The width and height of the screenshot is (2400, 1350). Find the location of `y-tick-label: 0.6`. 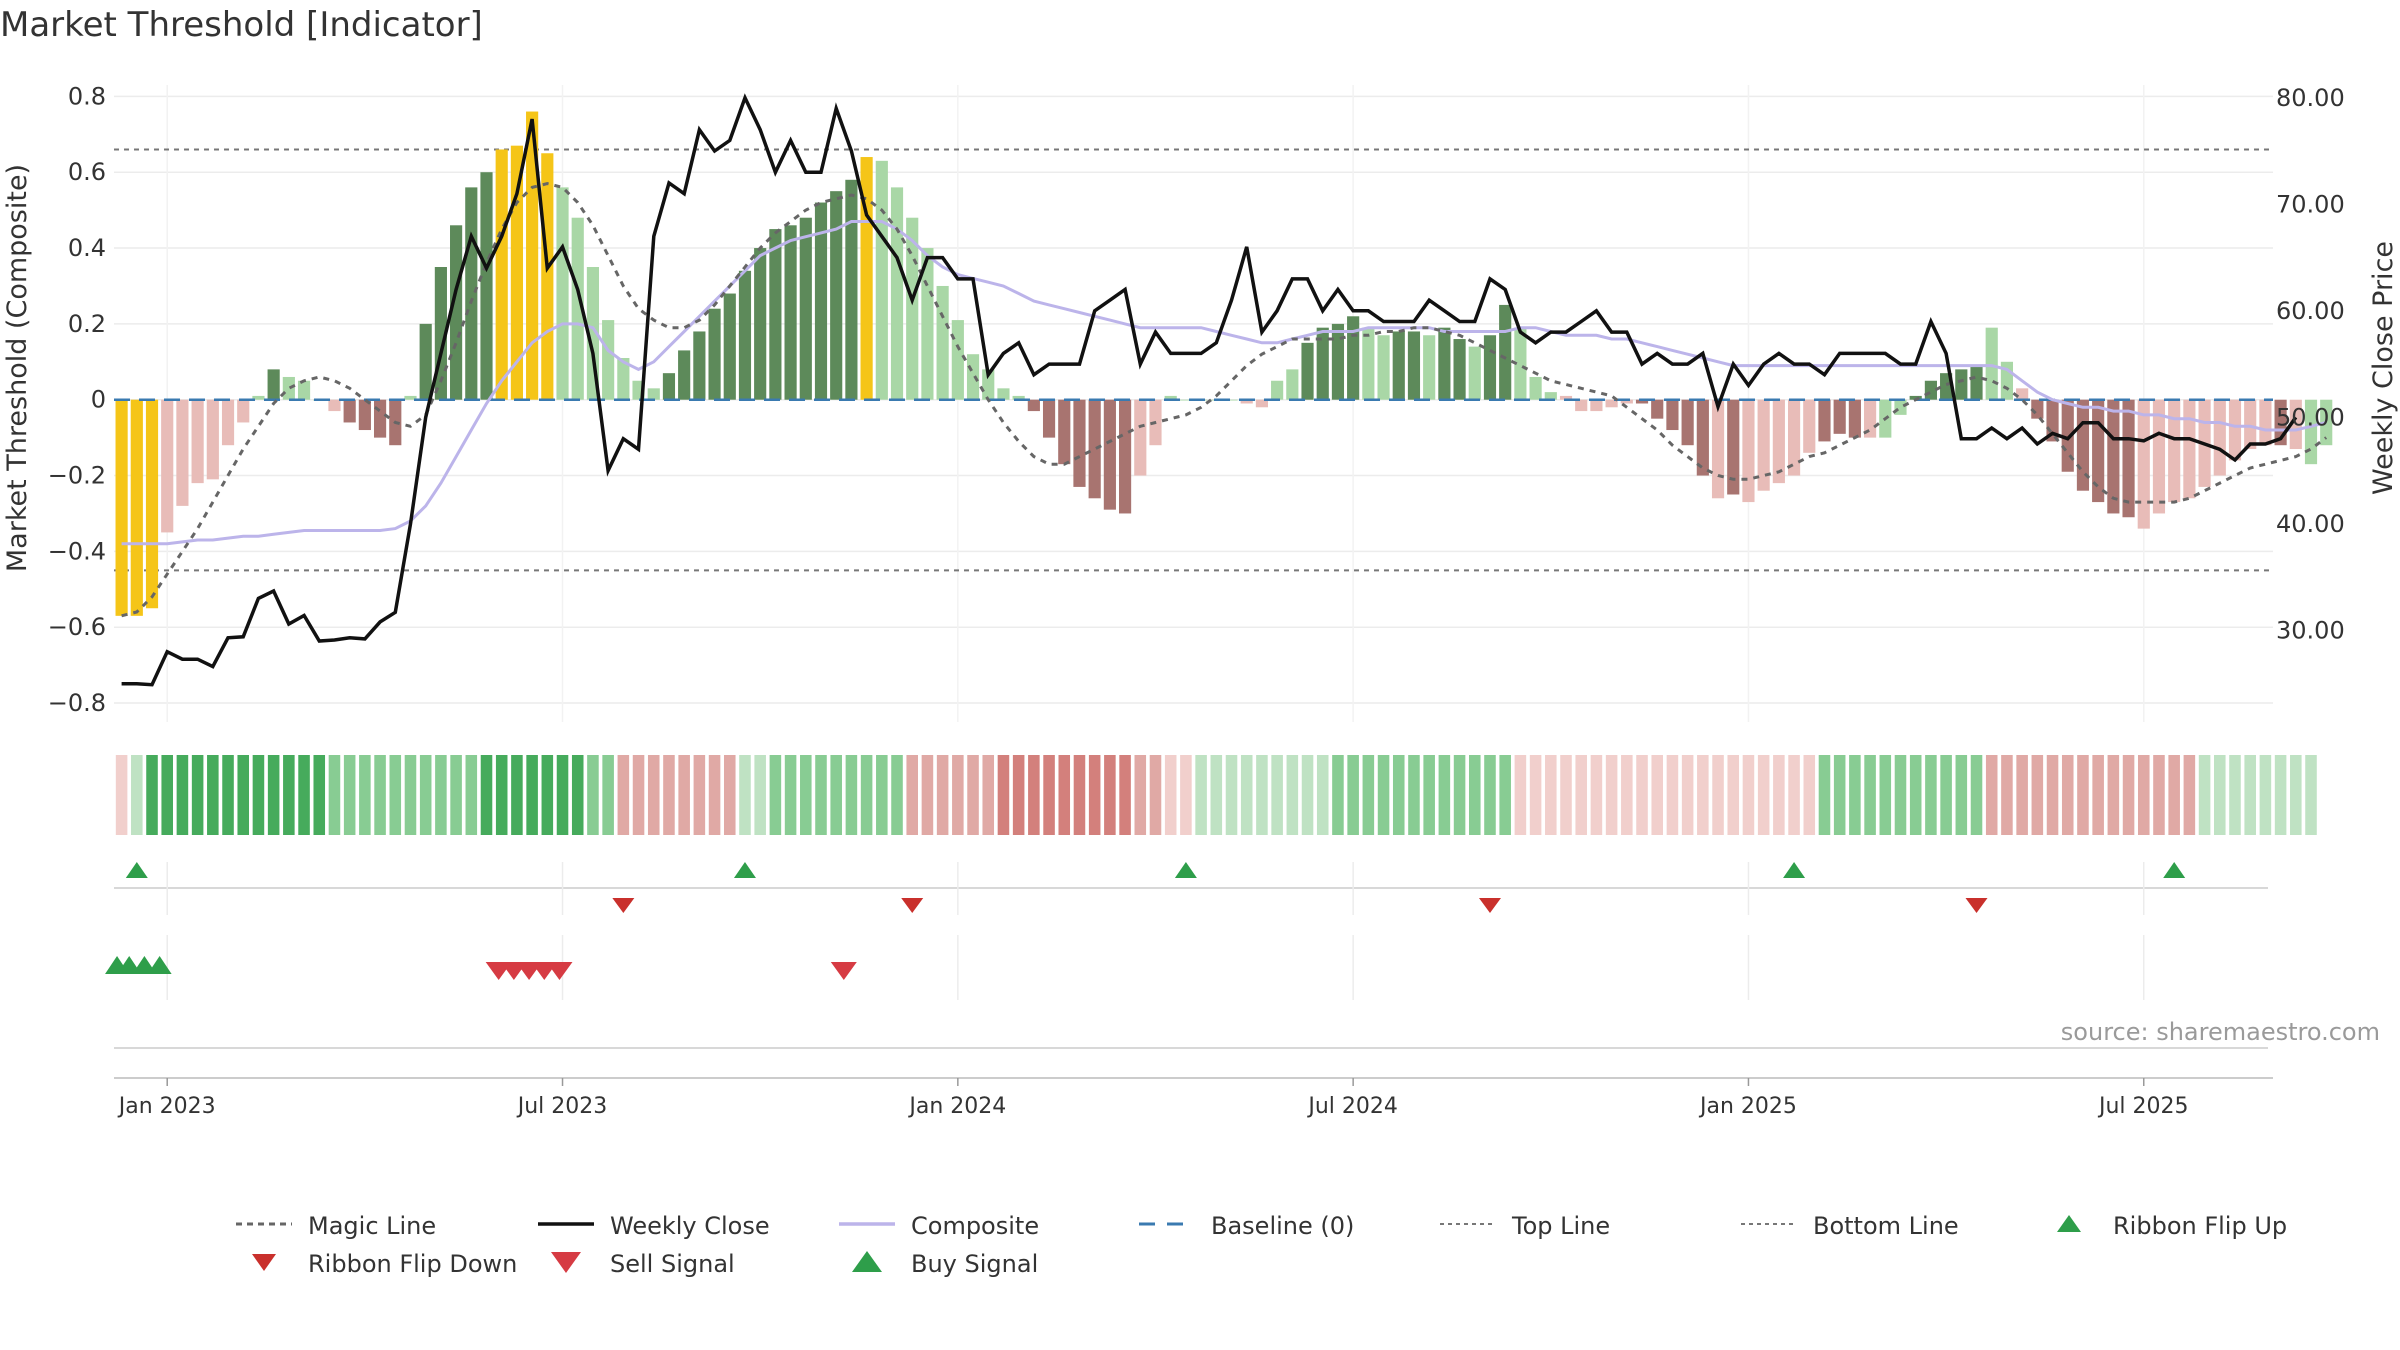

y-tick-label: 0.6 is located at coordinates (87, 172).